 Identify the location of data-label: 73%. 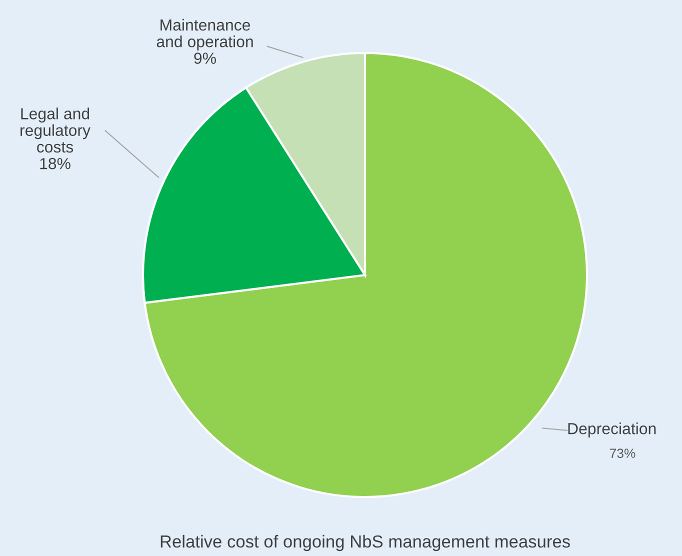
(623, 453).